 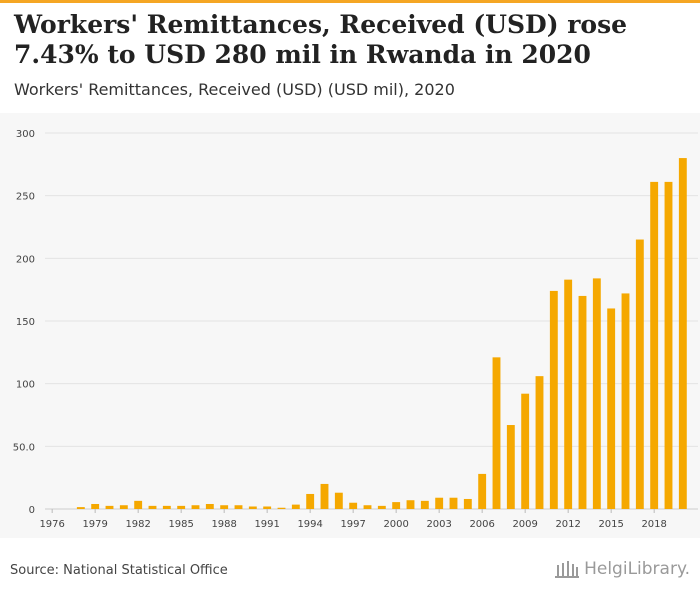 I want to click on bar-1991, so click(x=267, y=507).